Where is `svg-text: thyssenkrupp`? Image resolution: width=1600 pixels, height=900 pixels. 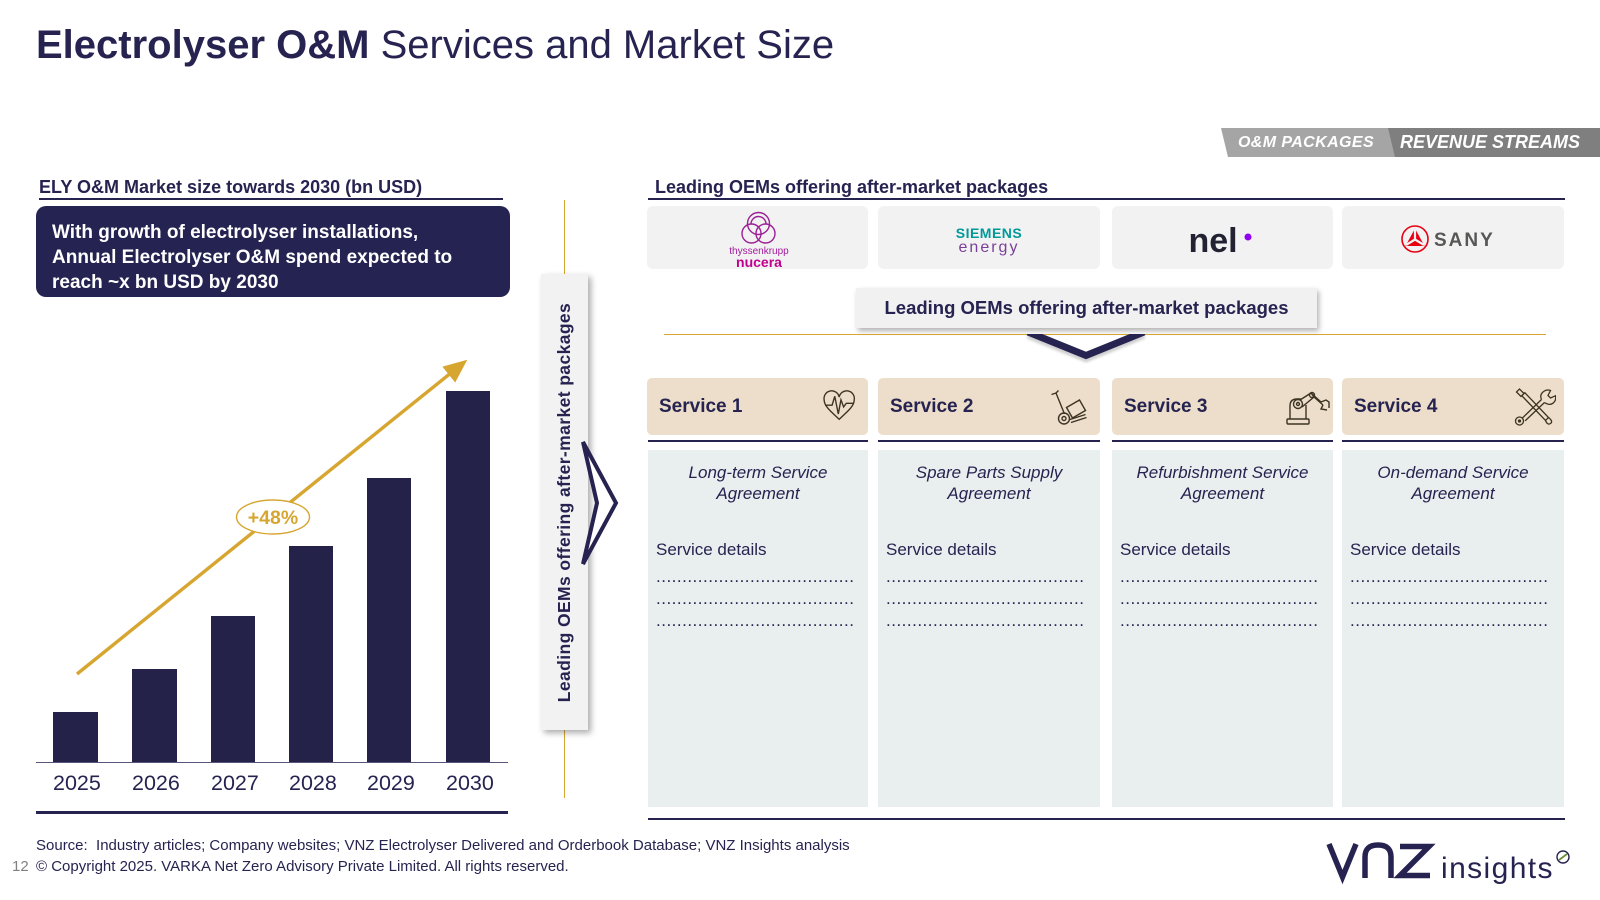
svg-text: thyssenkrupp is located at coordinates (759, 251).